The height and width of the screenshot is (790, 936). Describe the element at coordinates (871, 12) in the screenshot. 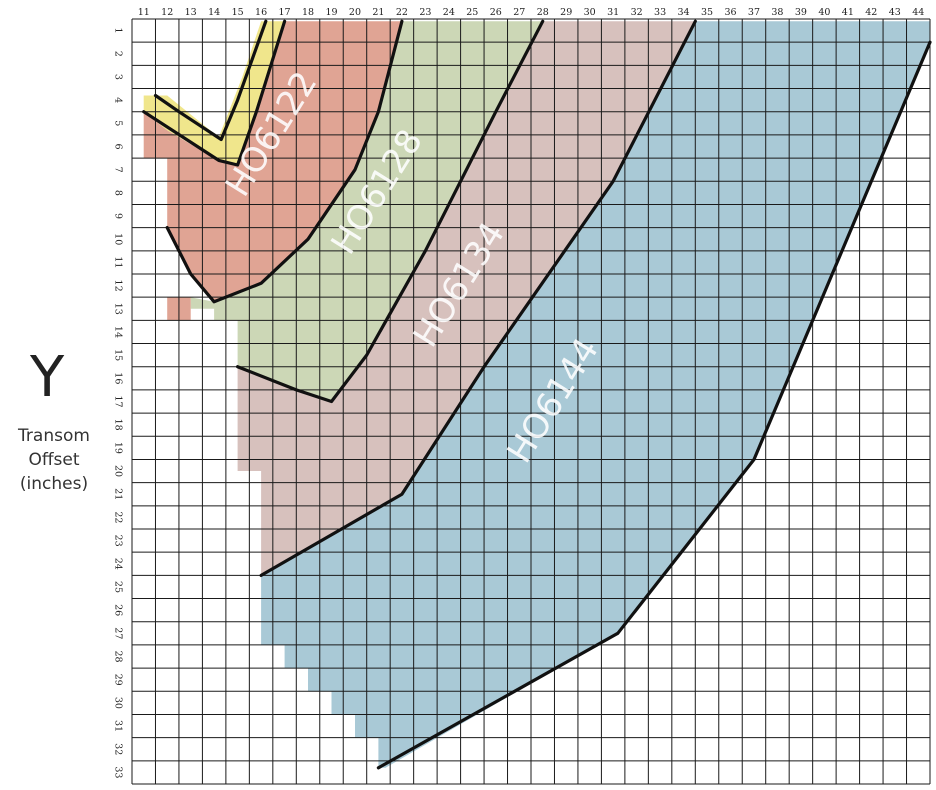

I see `x-tick-label: 42` at that location.